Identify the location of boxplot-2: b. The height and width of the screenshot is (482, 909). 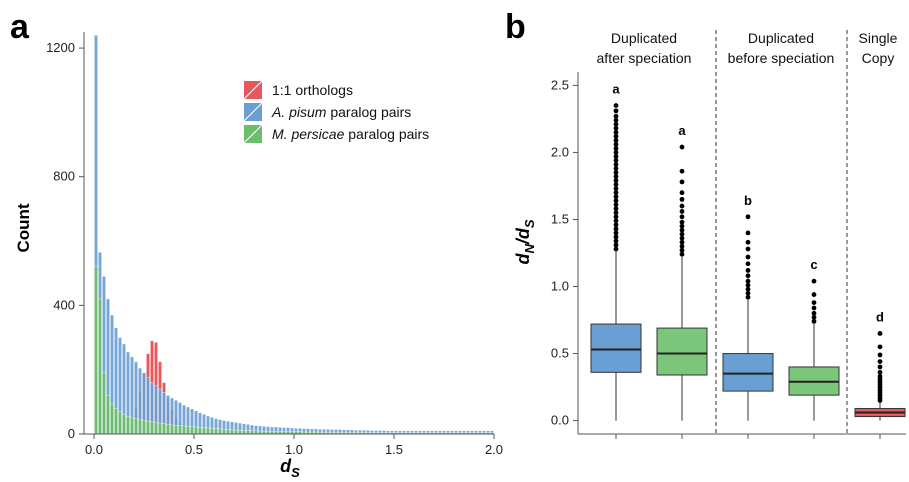
(748, 316).